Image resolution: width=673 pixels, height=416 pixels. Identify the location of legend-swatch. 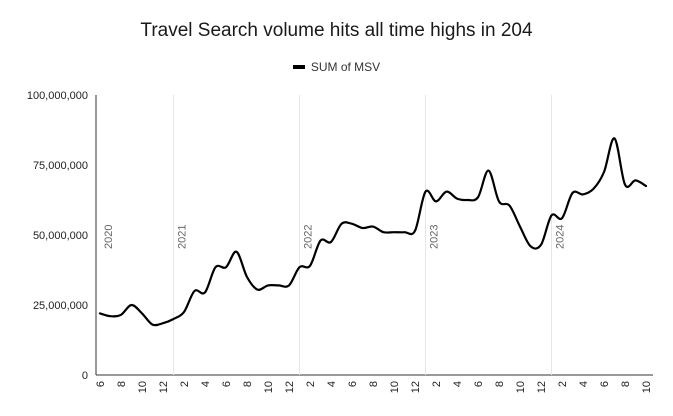
(298, 67).